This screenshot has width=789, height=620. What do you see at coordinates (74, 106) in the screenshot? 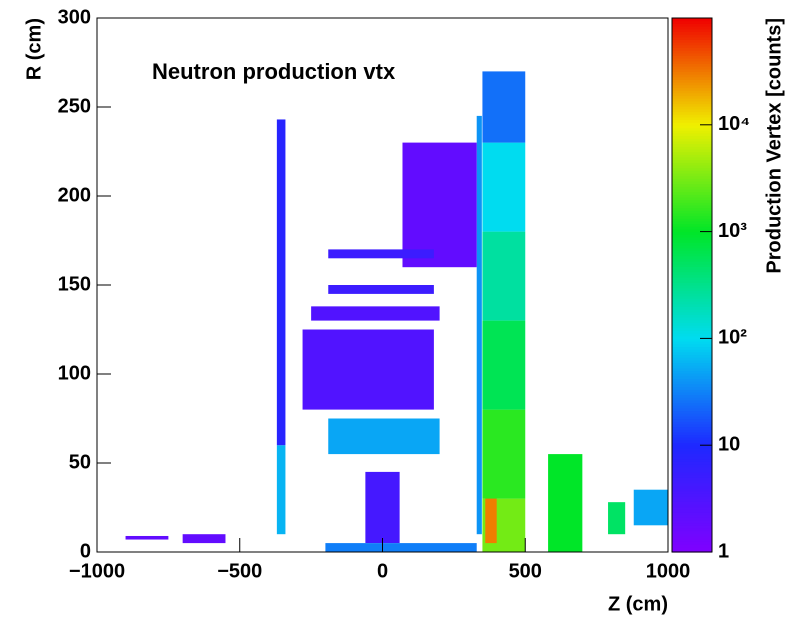
I see `y-tick-label: 250` at bounding box center [74, 106].